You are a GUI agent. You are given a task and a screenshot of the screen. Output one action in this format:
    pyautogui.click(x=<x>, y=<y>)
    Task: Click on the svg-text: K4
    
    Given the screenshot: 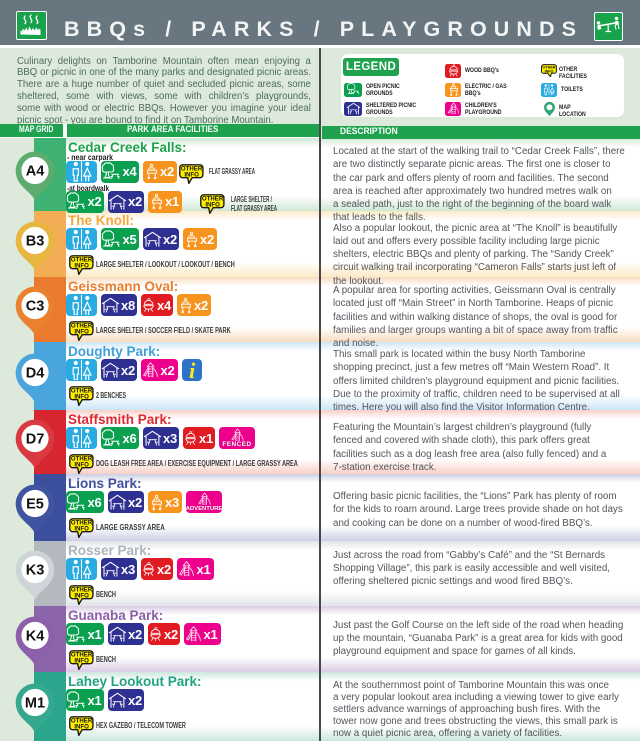 What is the action you would take?
    pyautogui.click(x=35, y=636)
    